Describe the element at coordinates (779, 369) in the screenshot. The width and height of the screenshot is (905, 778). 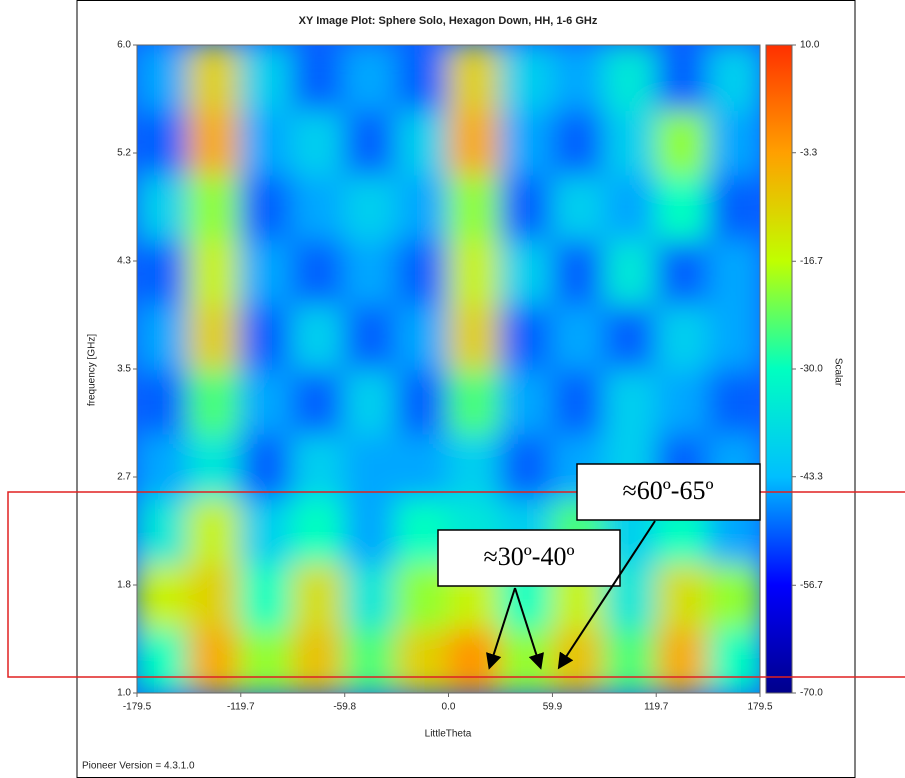
I see `colorbar` at that location.